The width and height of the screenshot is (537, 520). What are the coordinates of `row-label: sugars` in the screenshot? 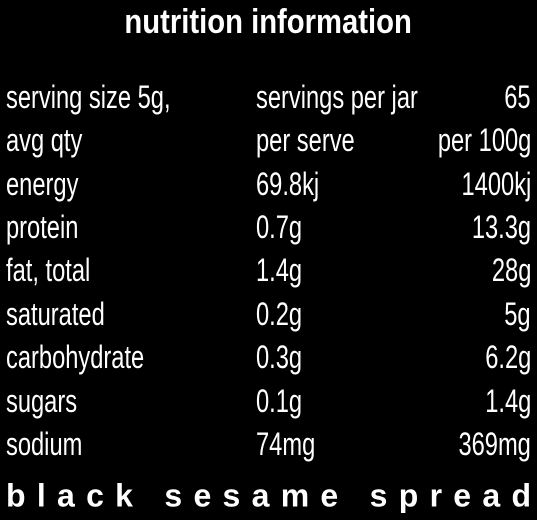 It's located at (42, 401).